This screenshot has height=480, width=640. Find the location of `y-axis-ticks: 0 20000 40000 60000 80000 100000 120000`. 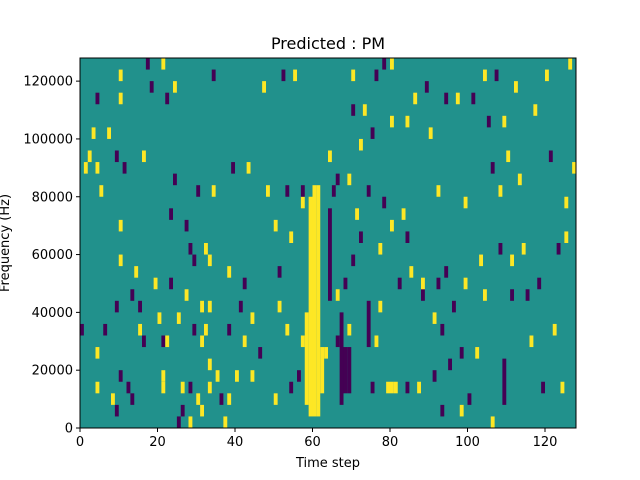

y-axis-ticks: 0 20000 40000 60000 80000 100000 120000 is located at coordinates (51, 256).